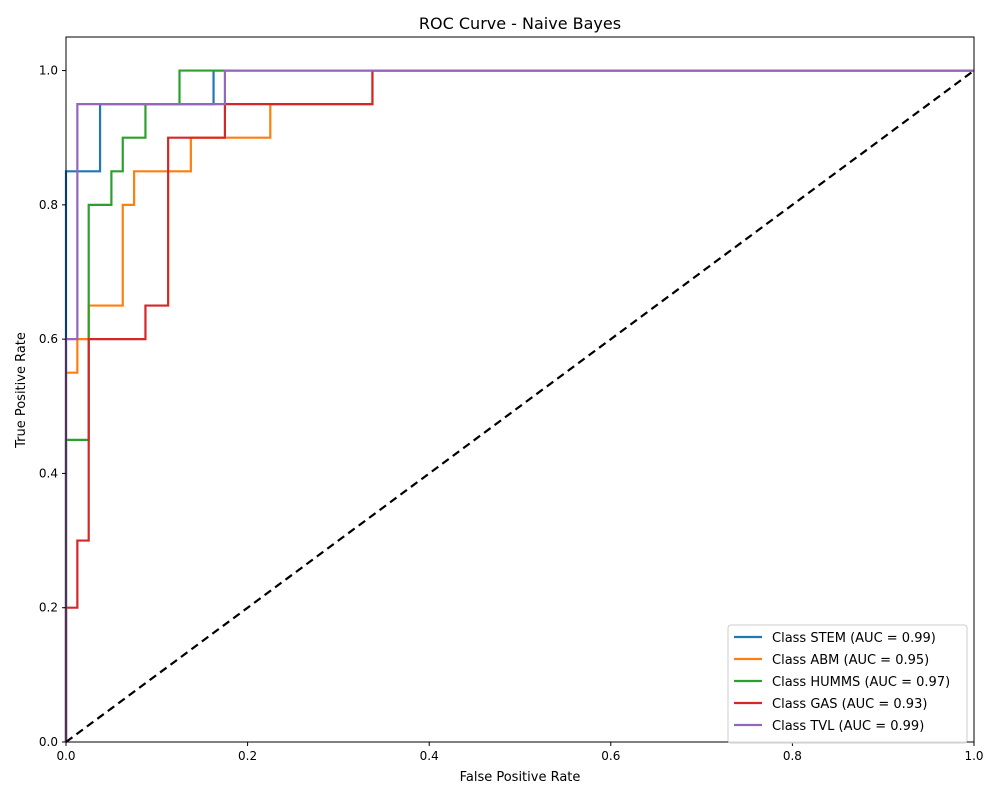 The width and height of the screenshot is (1000, 800). I want to click on y-tick-label: 0.0, so click(48, 742).